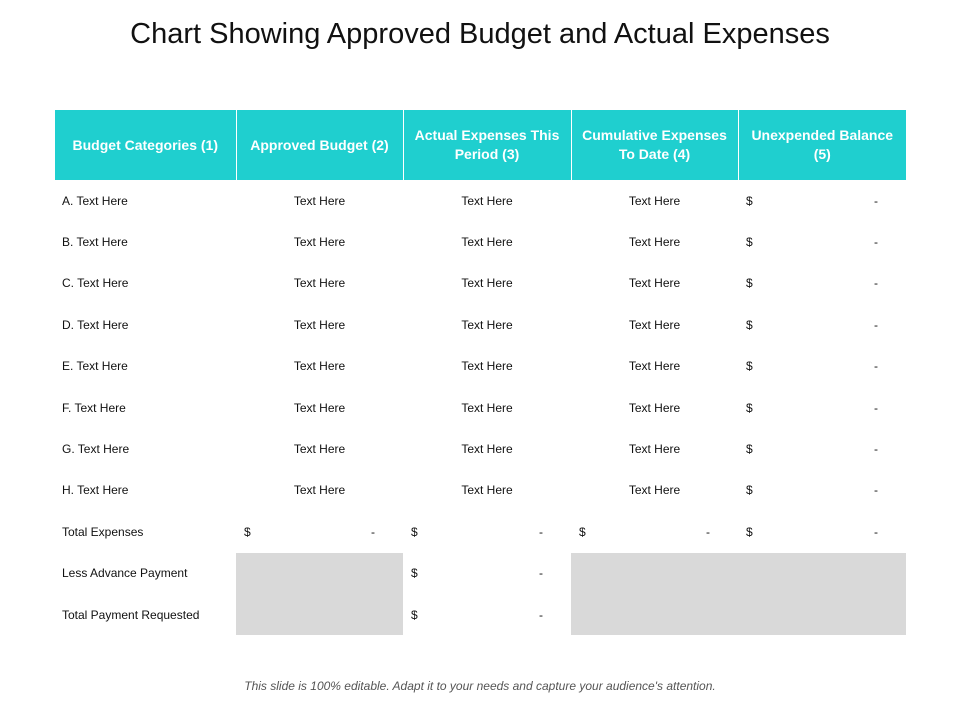 The width and height of the screenshot is (960, 720). Describe the element at coordinates (822, 145) in the screenshot. I see `header-unexpended-balance: Unexpended Balance (5)` at that location.